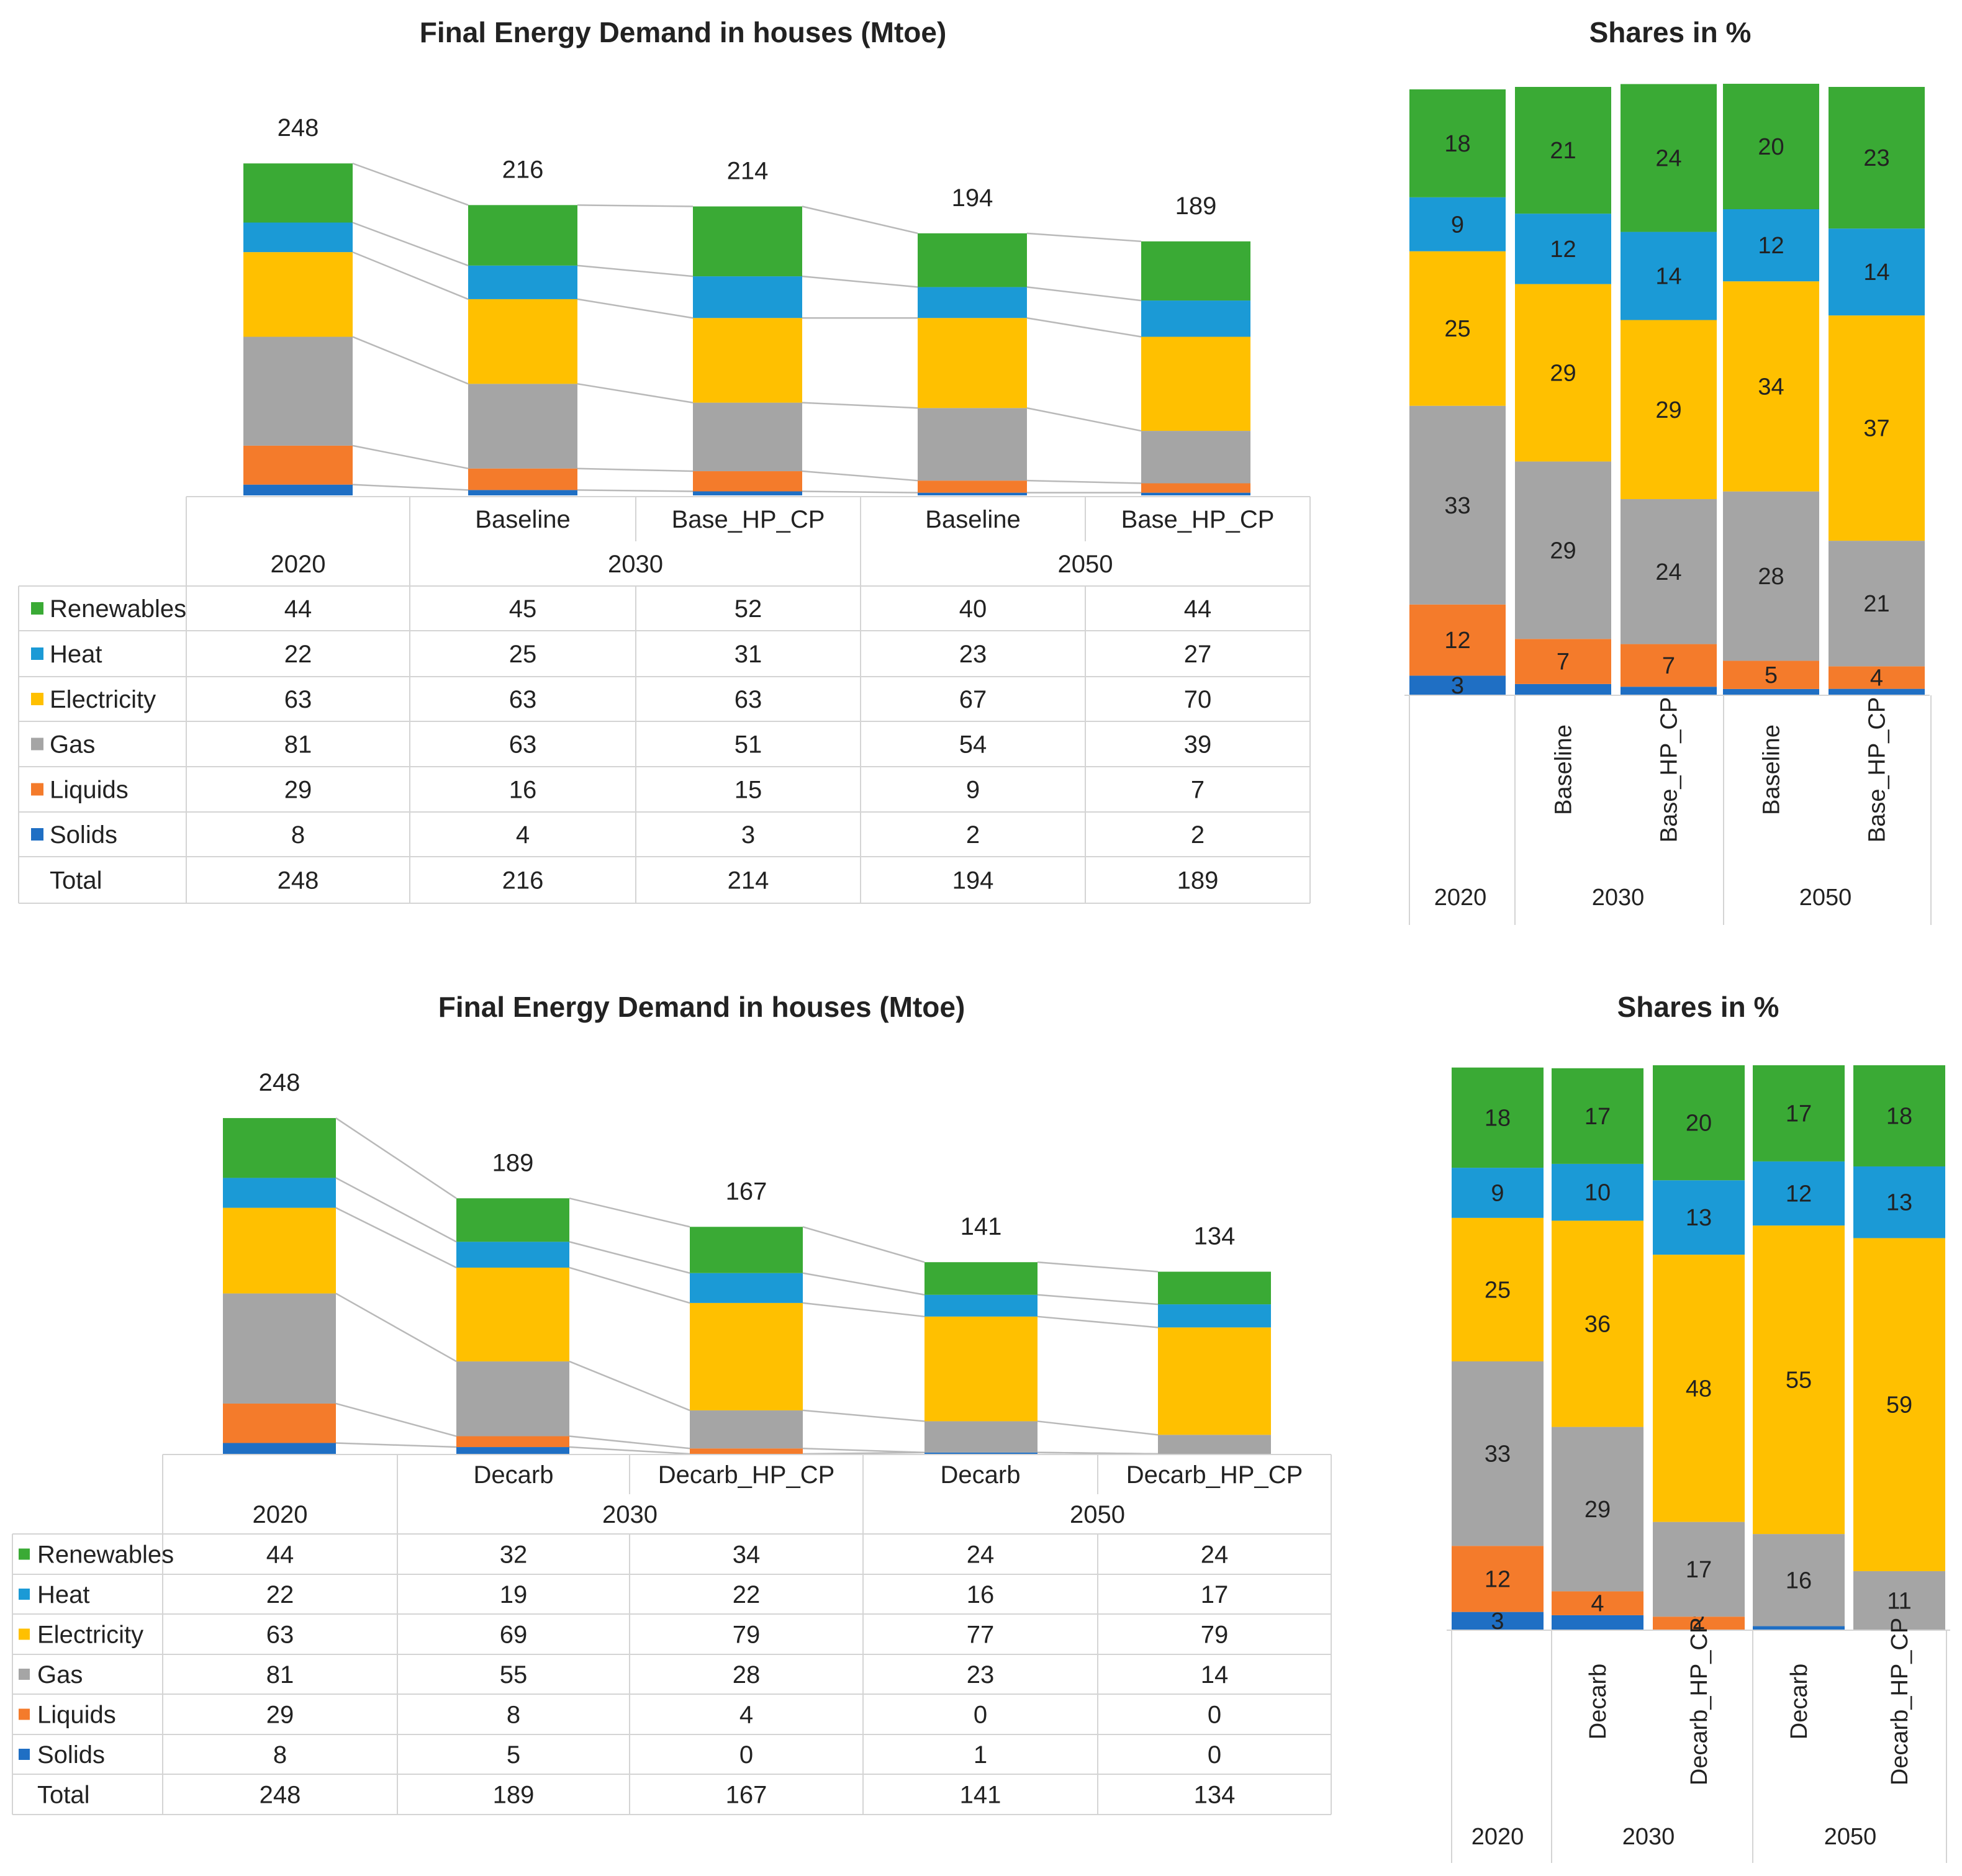 The width and height of the screenshot is (1962, 1876). What do you see at coordinates (1598, 1702) in the screenshot?
I see `p1-share-scenario-label: Decarb` at bounding box center [1598, 1702].